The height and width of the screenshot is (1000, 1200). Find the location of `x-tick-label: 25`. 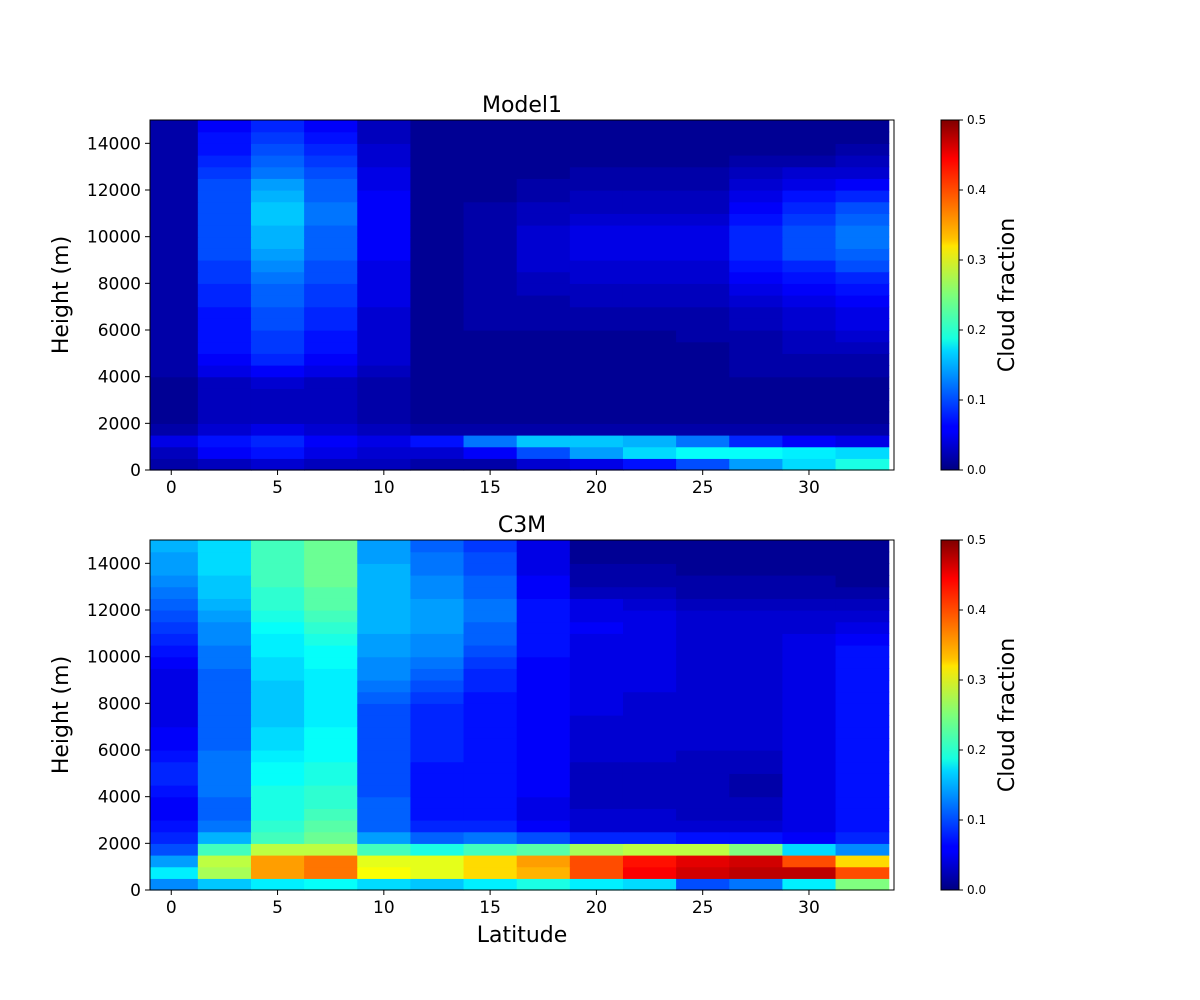

x-tick-label: 25 is located at coordinates (703, 488).